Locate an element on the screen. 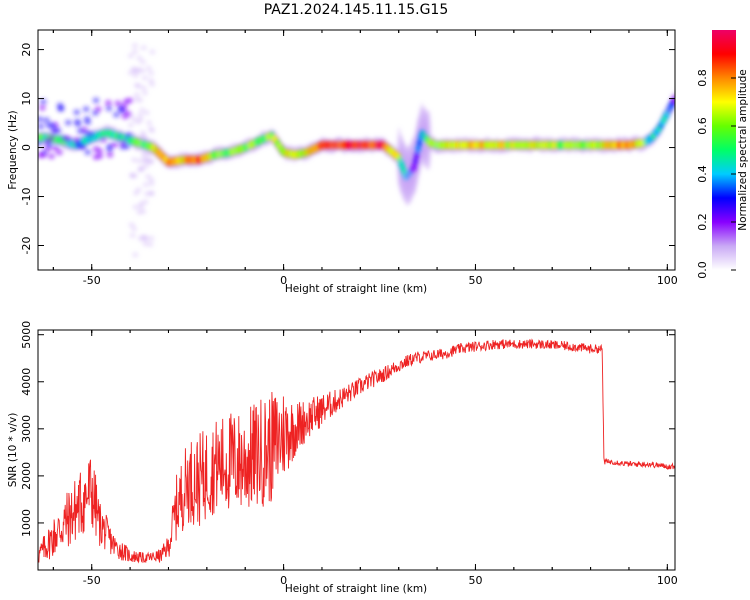 This screenshot has width=750, height=600. spectrogram-y-tick-label: 0 is located at coordinates (26, 147).